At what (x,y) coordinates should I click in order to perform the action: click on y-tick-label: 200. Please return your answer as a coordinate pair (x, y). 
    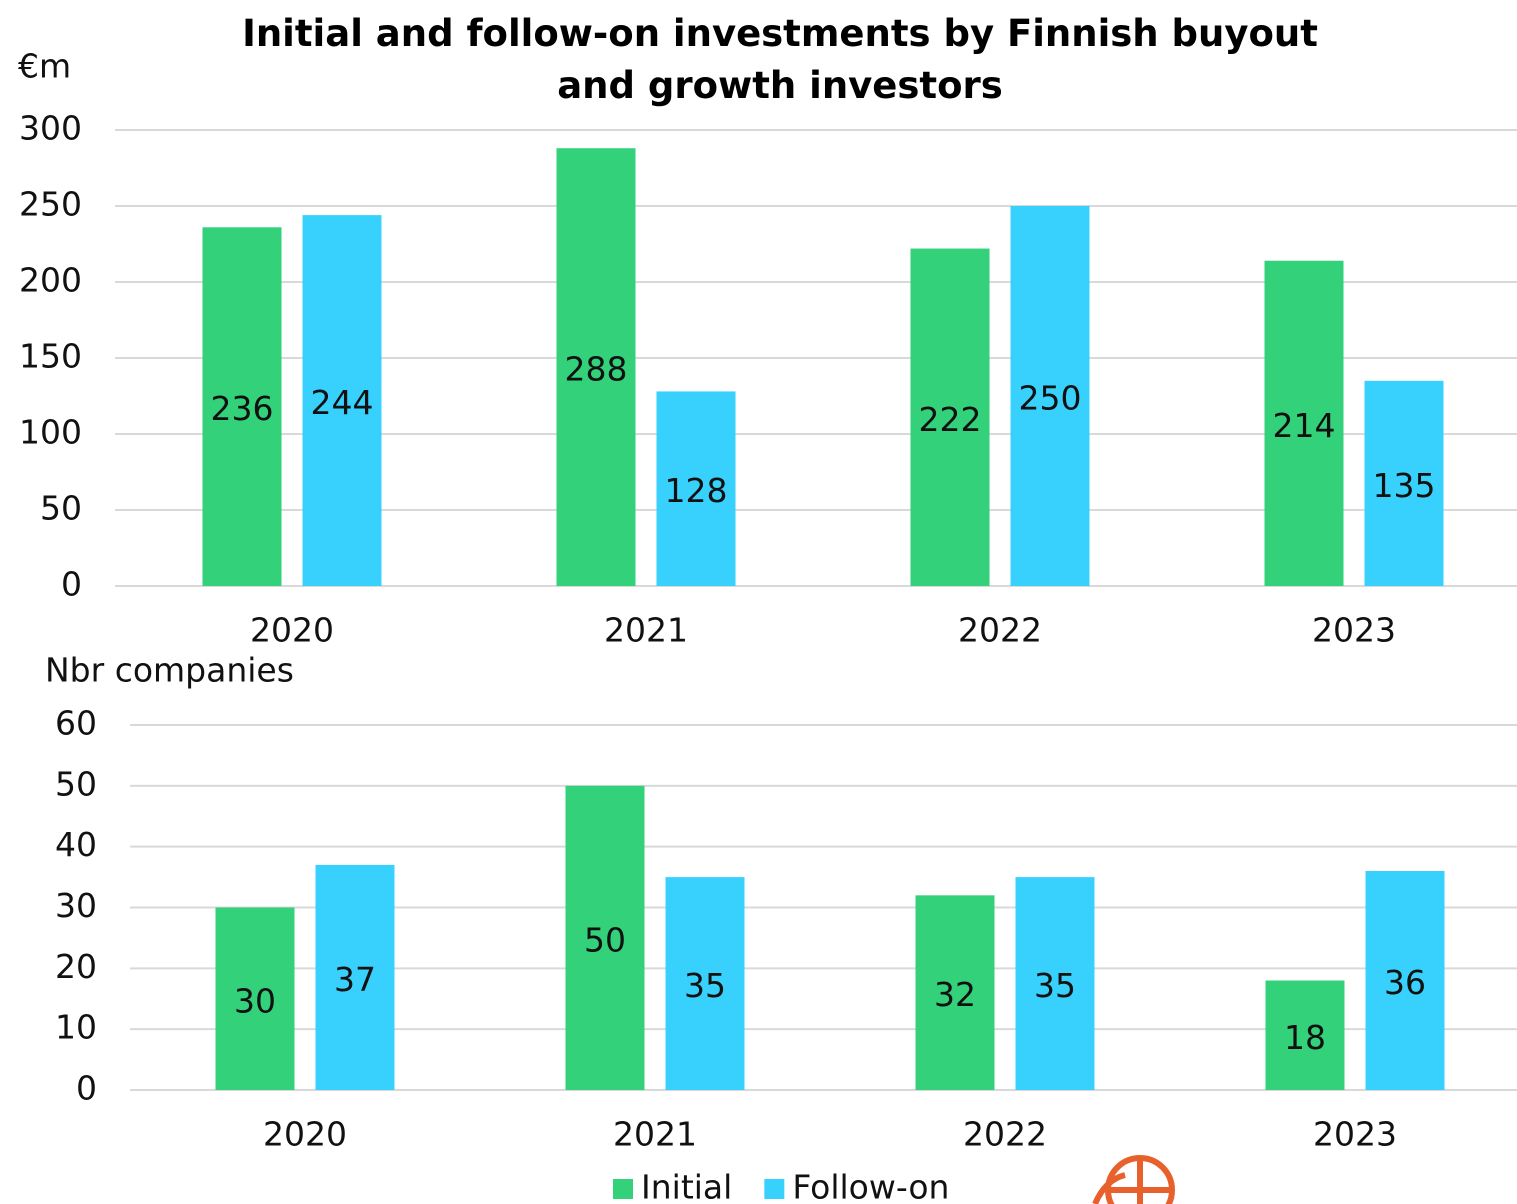
    Looking at the image, I should click on (50, 280).